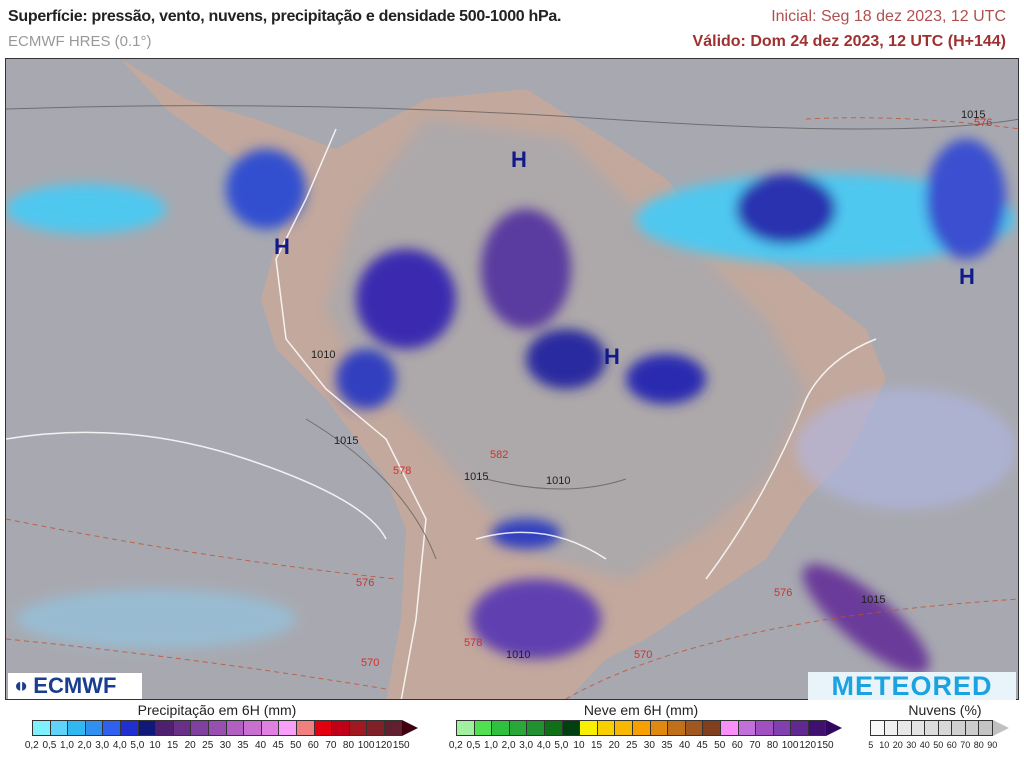  I want to click on clouds-tick-label: 20, so click(897, 745).